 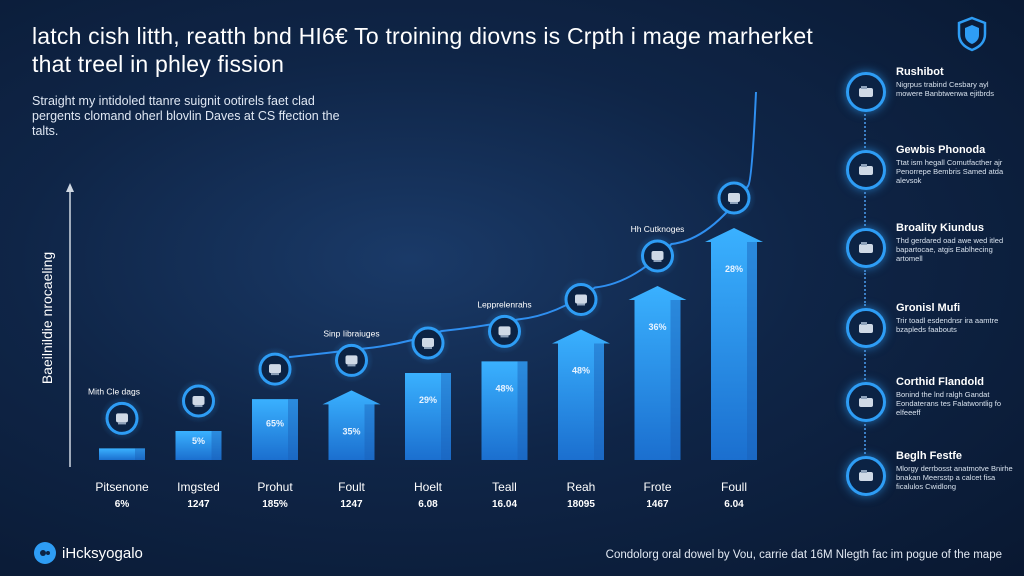 I want to click on marker-label: Mith Cle dags, so click(x=114, y=391).